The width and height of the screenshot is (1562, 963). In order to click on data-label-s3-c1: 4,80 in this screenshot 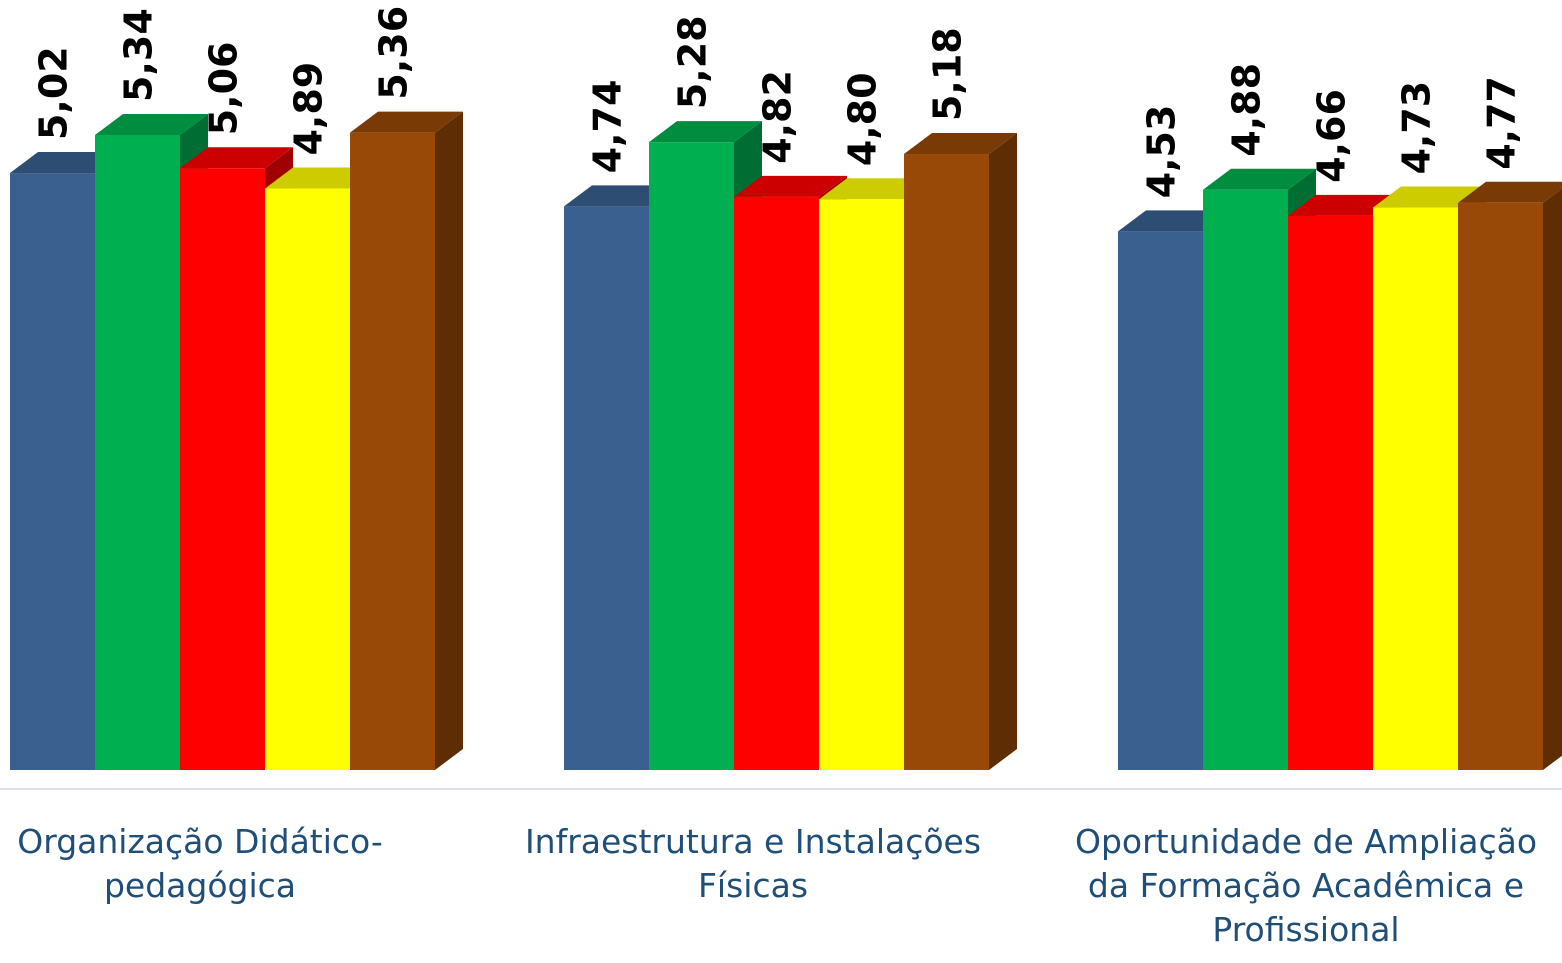, I will do `click(863, 119)`.